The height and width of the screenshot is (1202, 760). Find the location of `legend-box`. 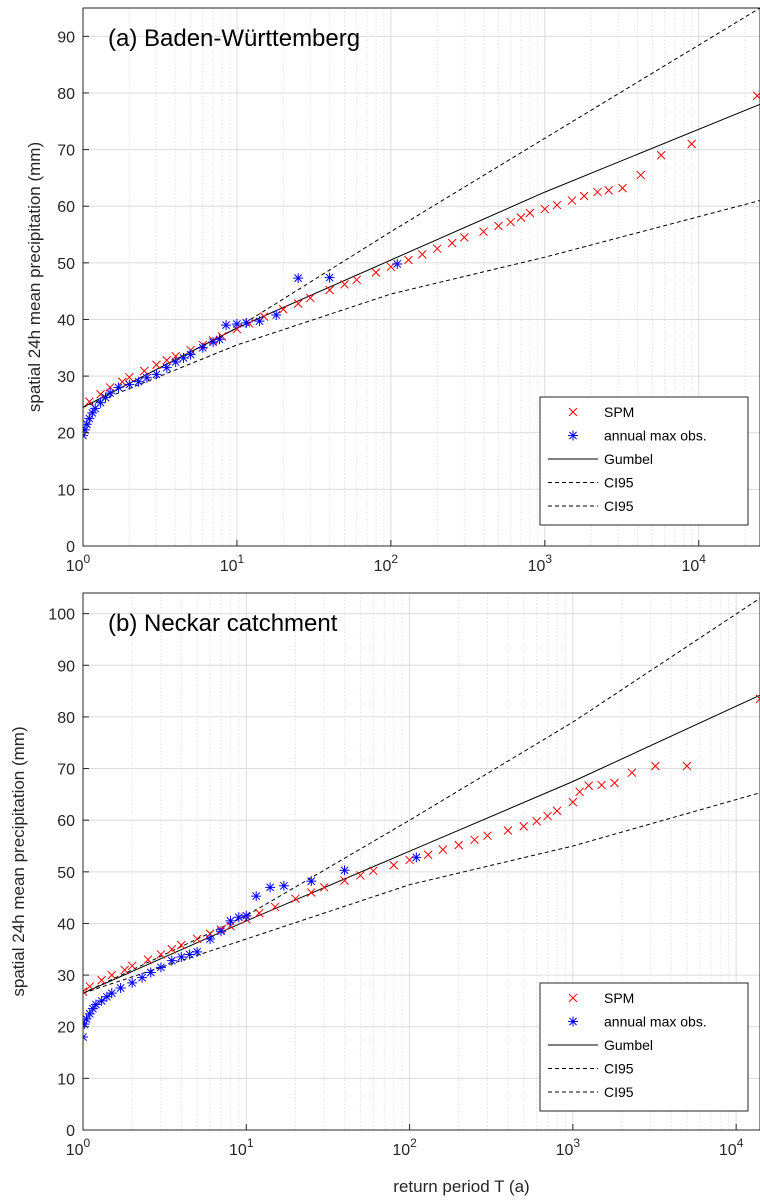

legend-box is located at coordinates (644, 1047).